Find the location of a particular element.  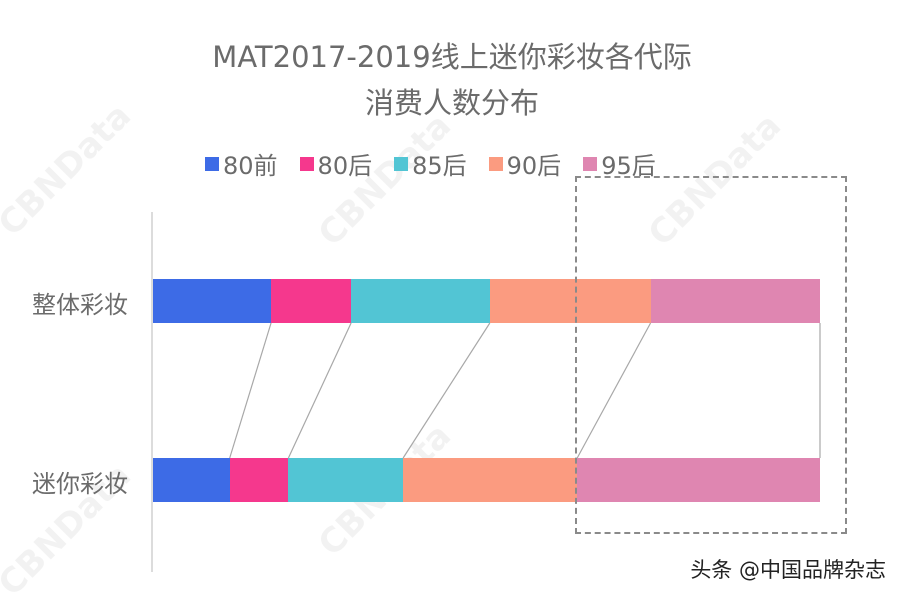

legend-label: 90后 is located at coordinates (534, 166).